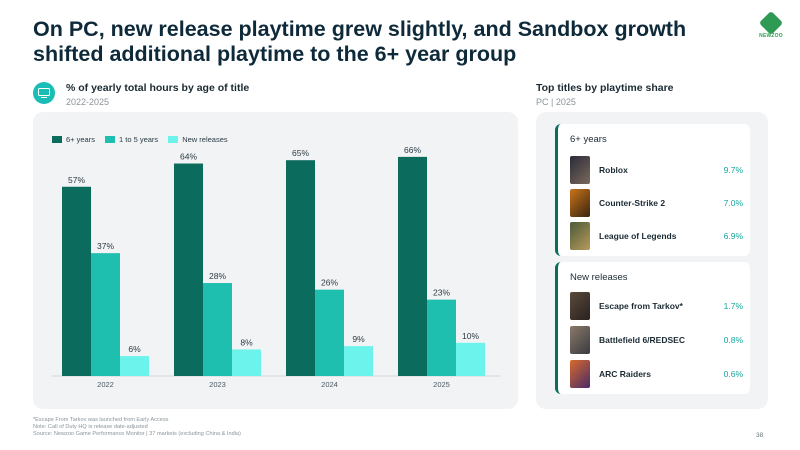 Image resolution: width=800 pixels, height=450 pixels. Describe the element at coordinates (733, 170) in the screenshot. I see `game-share: 9.7%` at that location.